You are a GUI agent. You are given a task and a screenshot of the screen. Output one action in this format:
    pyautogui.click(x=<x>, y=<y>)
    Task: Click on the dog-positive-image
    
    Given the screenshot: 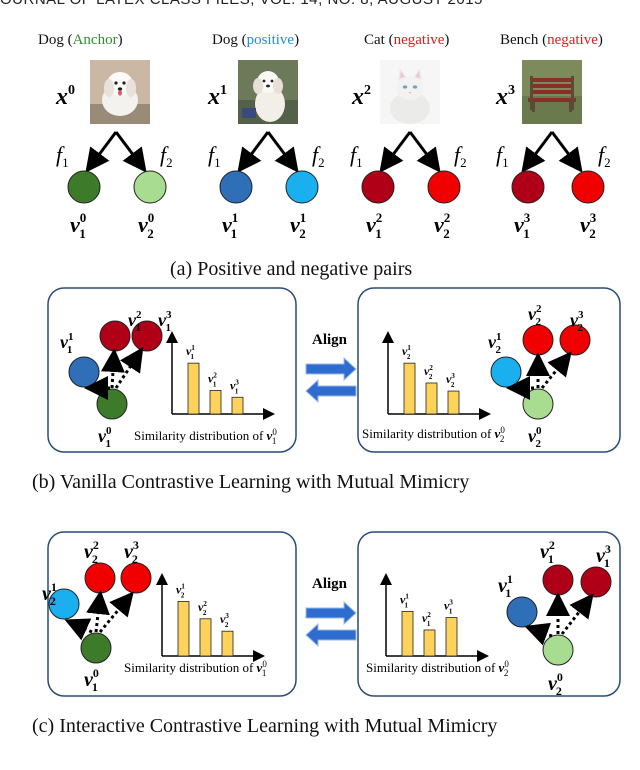 What is the action you would take?
    pyautogui.click(x=268, y=92)
    